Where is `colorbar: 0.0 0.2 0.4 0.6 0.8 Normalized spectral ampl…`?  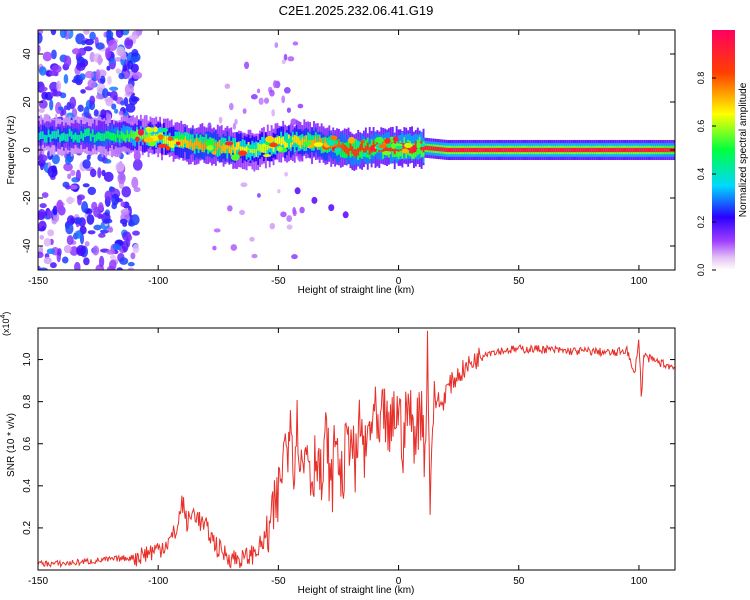
colorbar: 0.0 0.2 0.4 0.6 0.8 Normalized spectral ampl… is located at coordinates (722, 153).